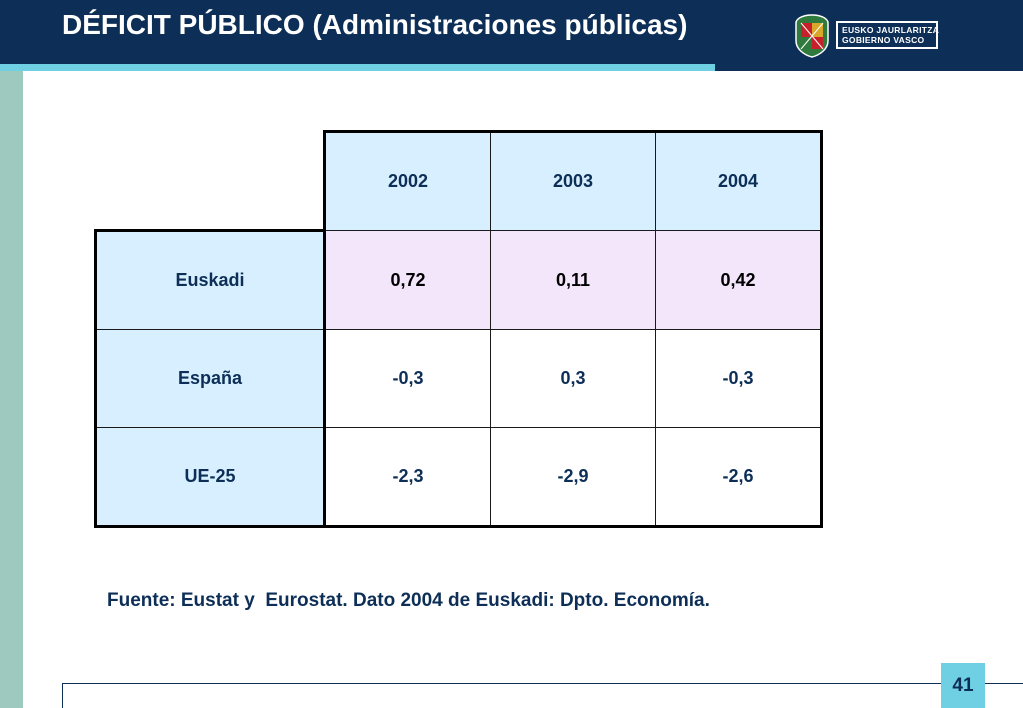  I want to click on table-cell: 0,42, so click(739, 280).